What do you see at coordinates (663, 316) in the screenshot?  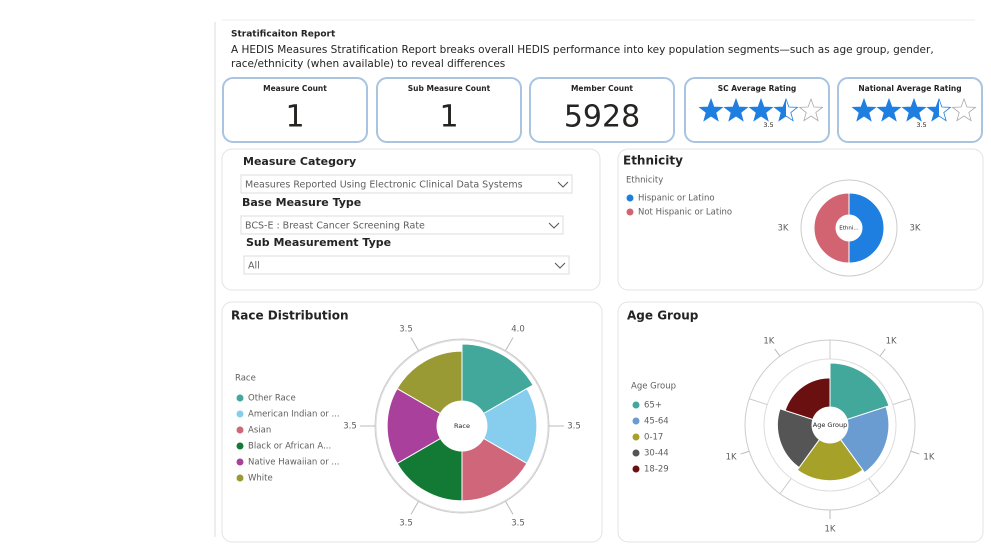 I see `chart-title: Age Group` at bounding box center [663, 316].